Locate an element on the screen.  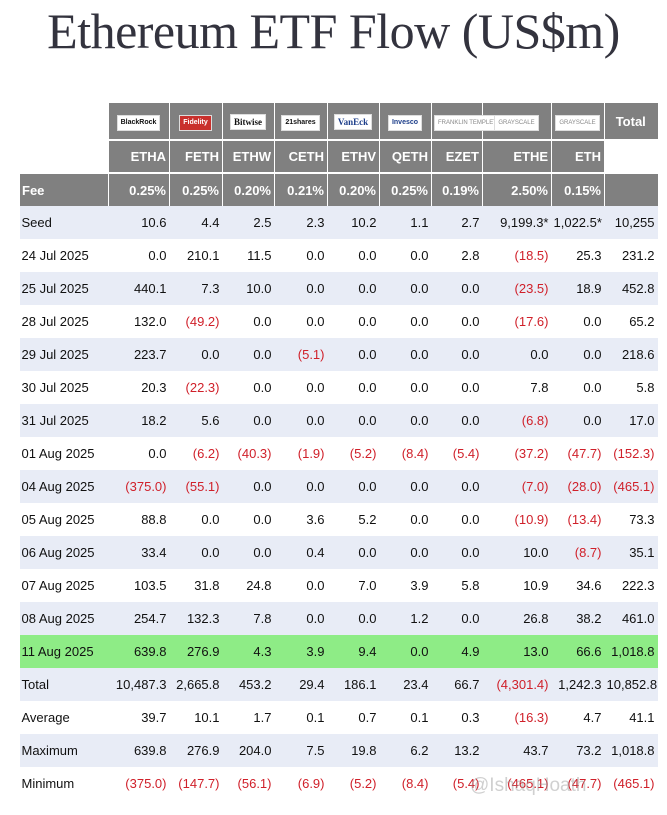
data-cell: 65.2 is located at coordinates (631, 321).